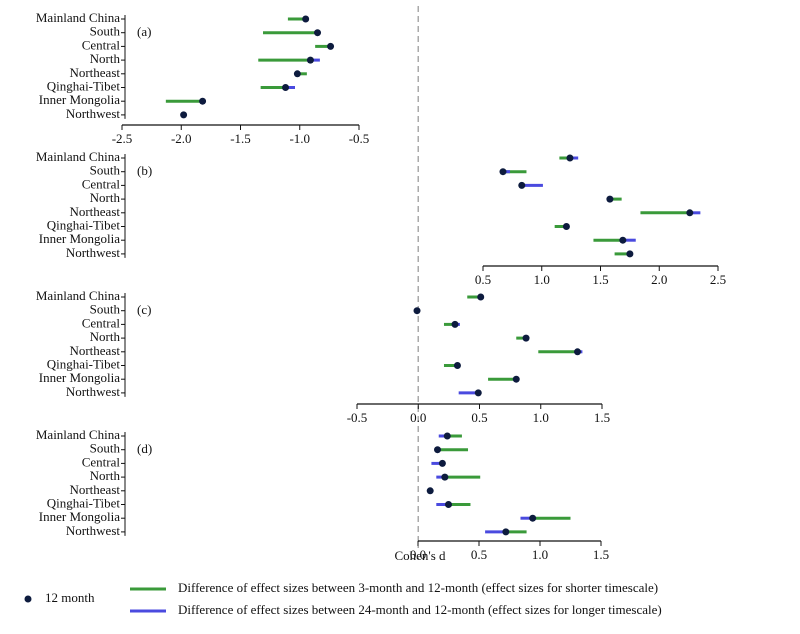 This screenshot has height=634, width=800. What do you see at coordinates (70, 597) in the screenshot?
I see `legend-label: 12 month` at bounding box center [70, 597].